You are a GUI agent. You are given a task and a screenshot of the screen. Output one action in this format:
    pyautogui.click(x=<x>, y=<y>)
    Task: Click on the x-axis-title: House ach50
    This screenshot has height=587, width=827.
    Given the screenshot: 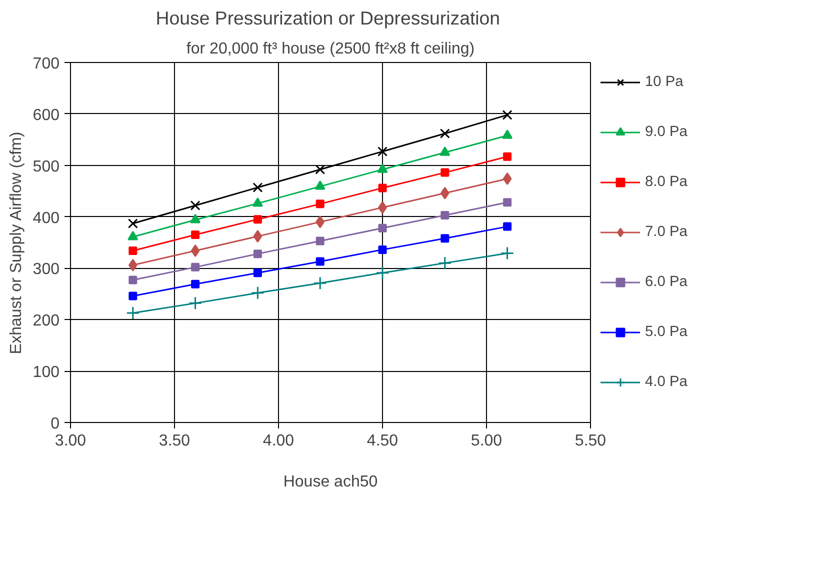 What is the action you would take?
    pyautogui.click(x=330, y=482)
    